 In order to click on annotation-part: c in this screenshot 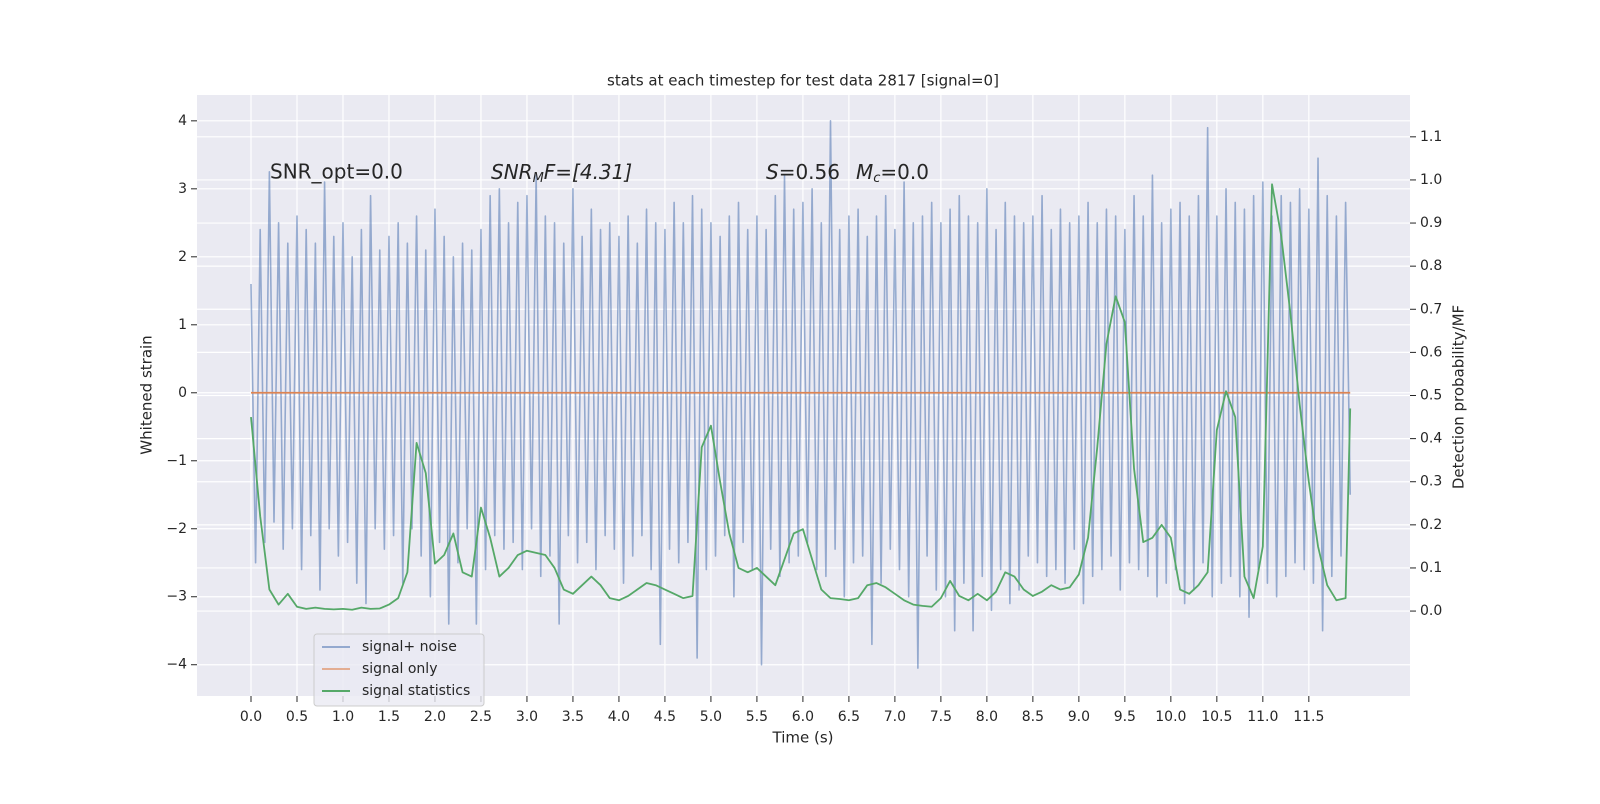, I will do `click(876, 178)`.